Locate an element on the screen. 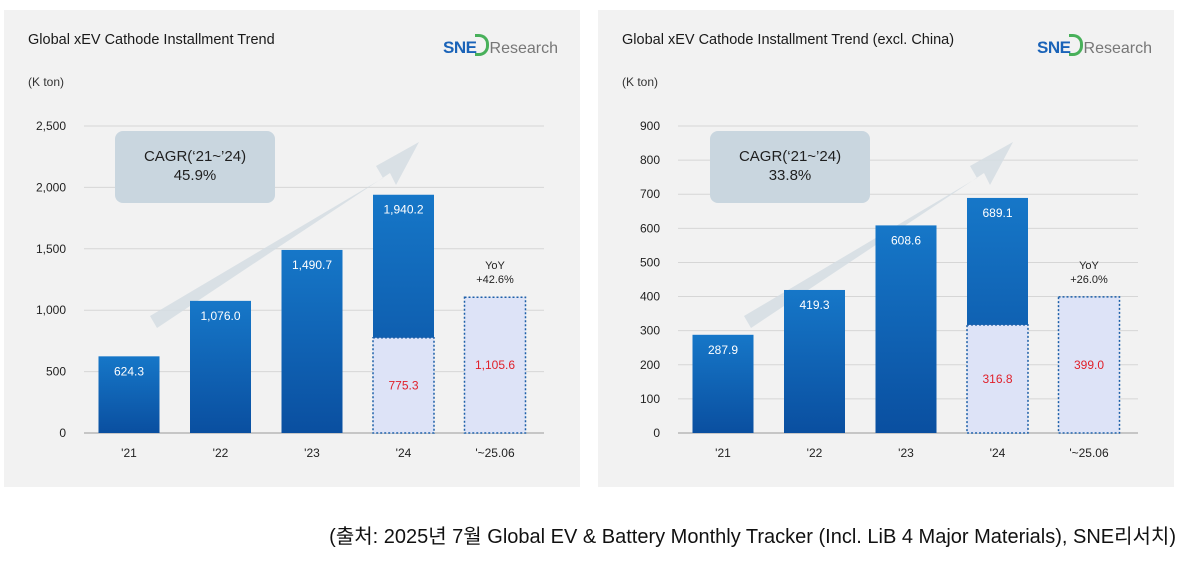  yoy-value: +26.0% is located at coordinates (1089, 280).